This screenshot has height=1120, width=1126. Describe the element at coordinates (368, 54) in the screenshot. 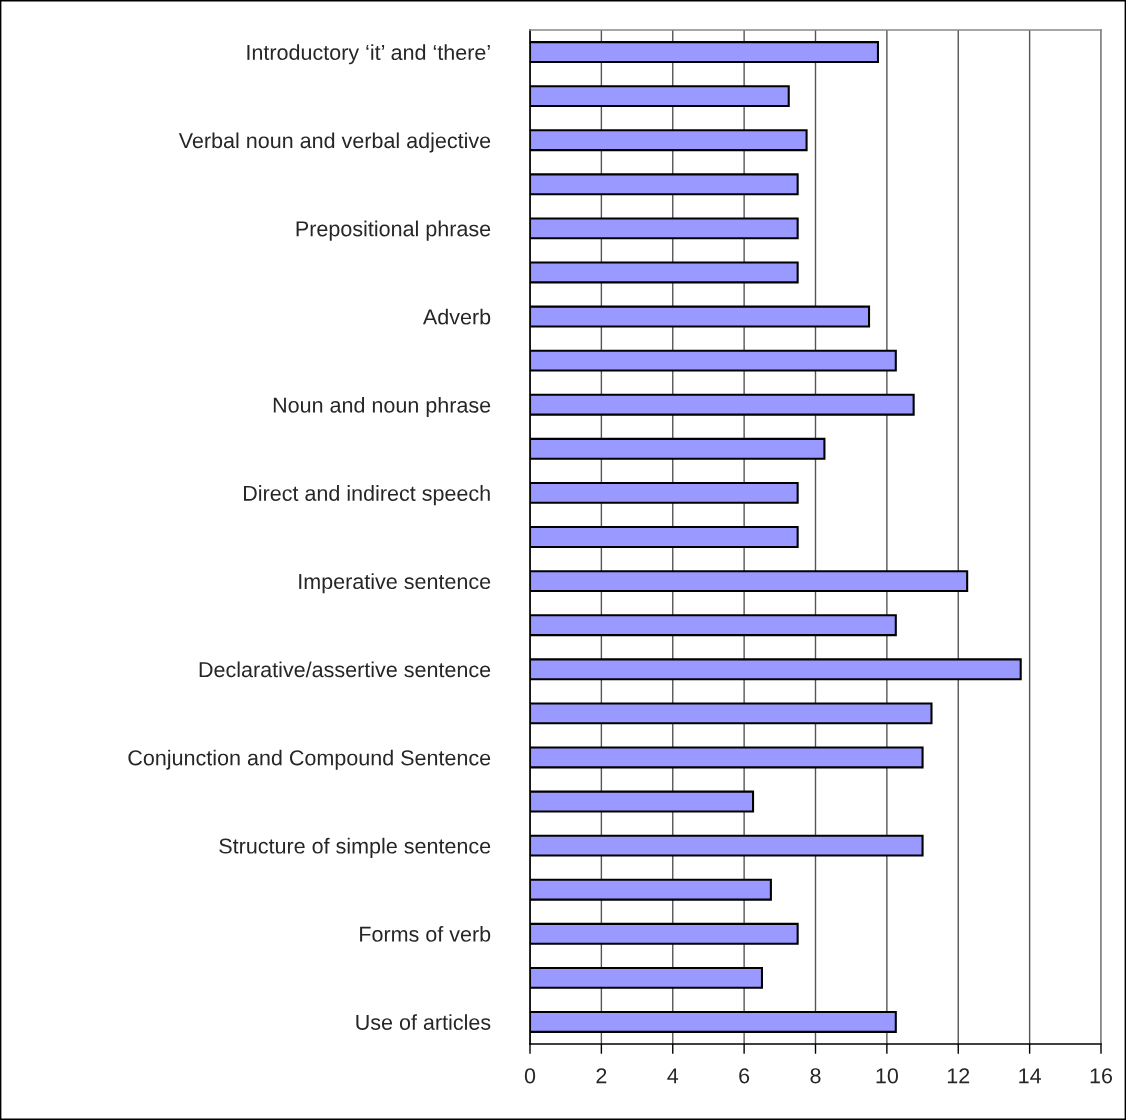

I see `y-tick-label: Introductory ‘it’ and ‘there’` at that location.